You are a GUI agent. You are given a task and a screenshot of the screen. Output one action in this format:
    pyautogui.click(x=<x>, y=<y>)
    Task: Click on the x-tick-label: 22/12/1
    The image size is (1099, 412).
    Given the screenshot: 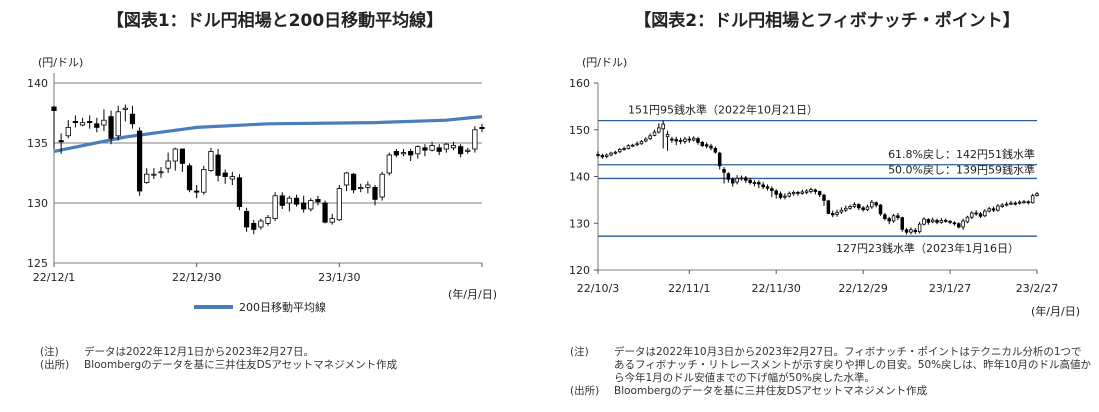 What is the action you would take?
    pyautogui.click(x=54, y=277)
    